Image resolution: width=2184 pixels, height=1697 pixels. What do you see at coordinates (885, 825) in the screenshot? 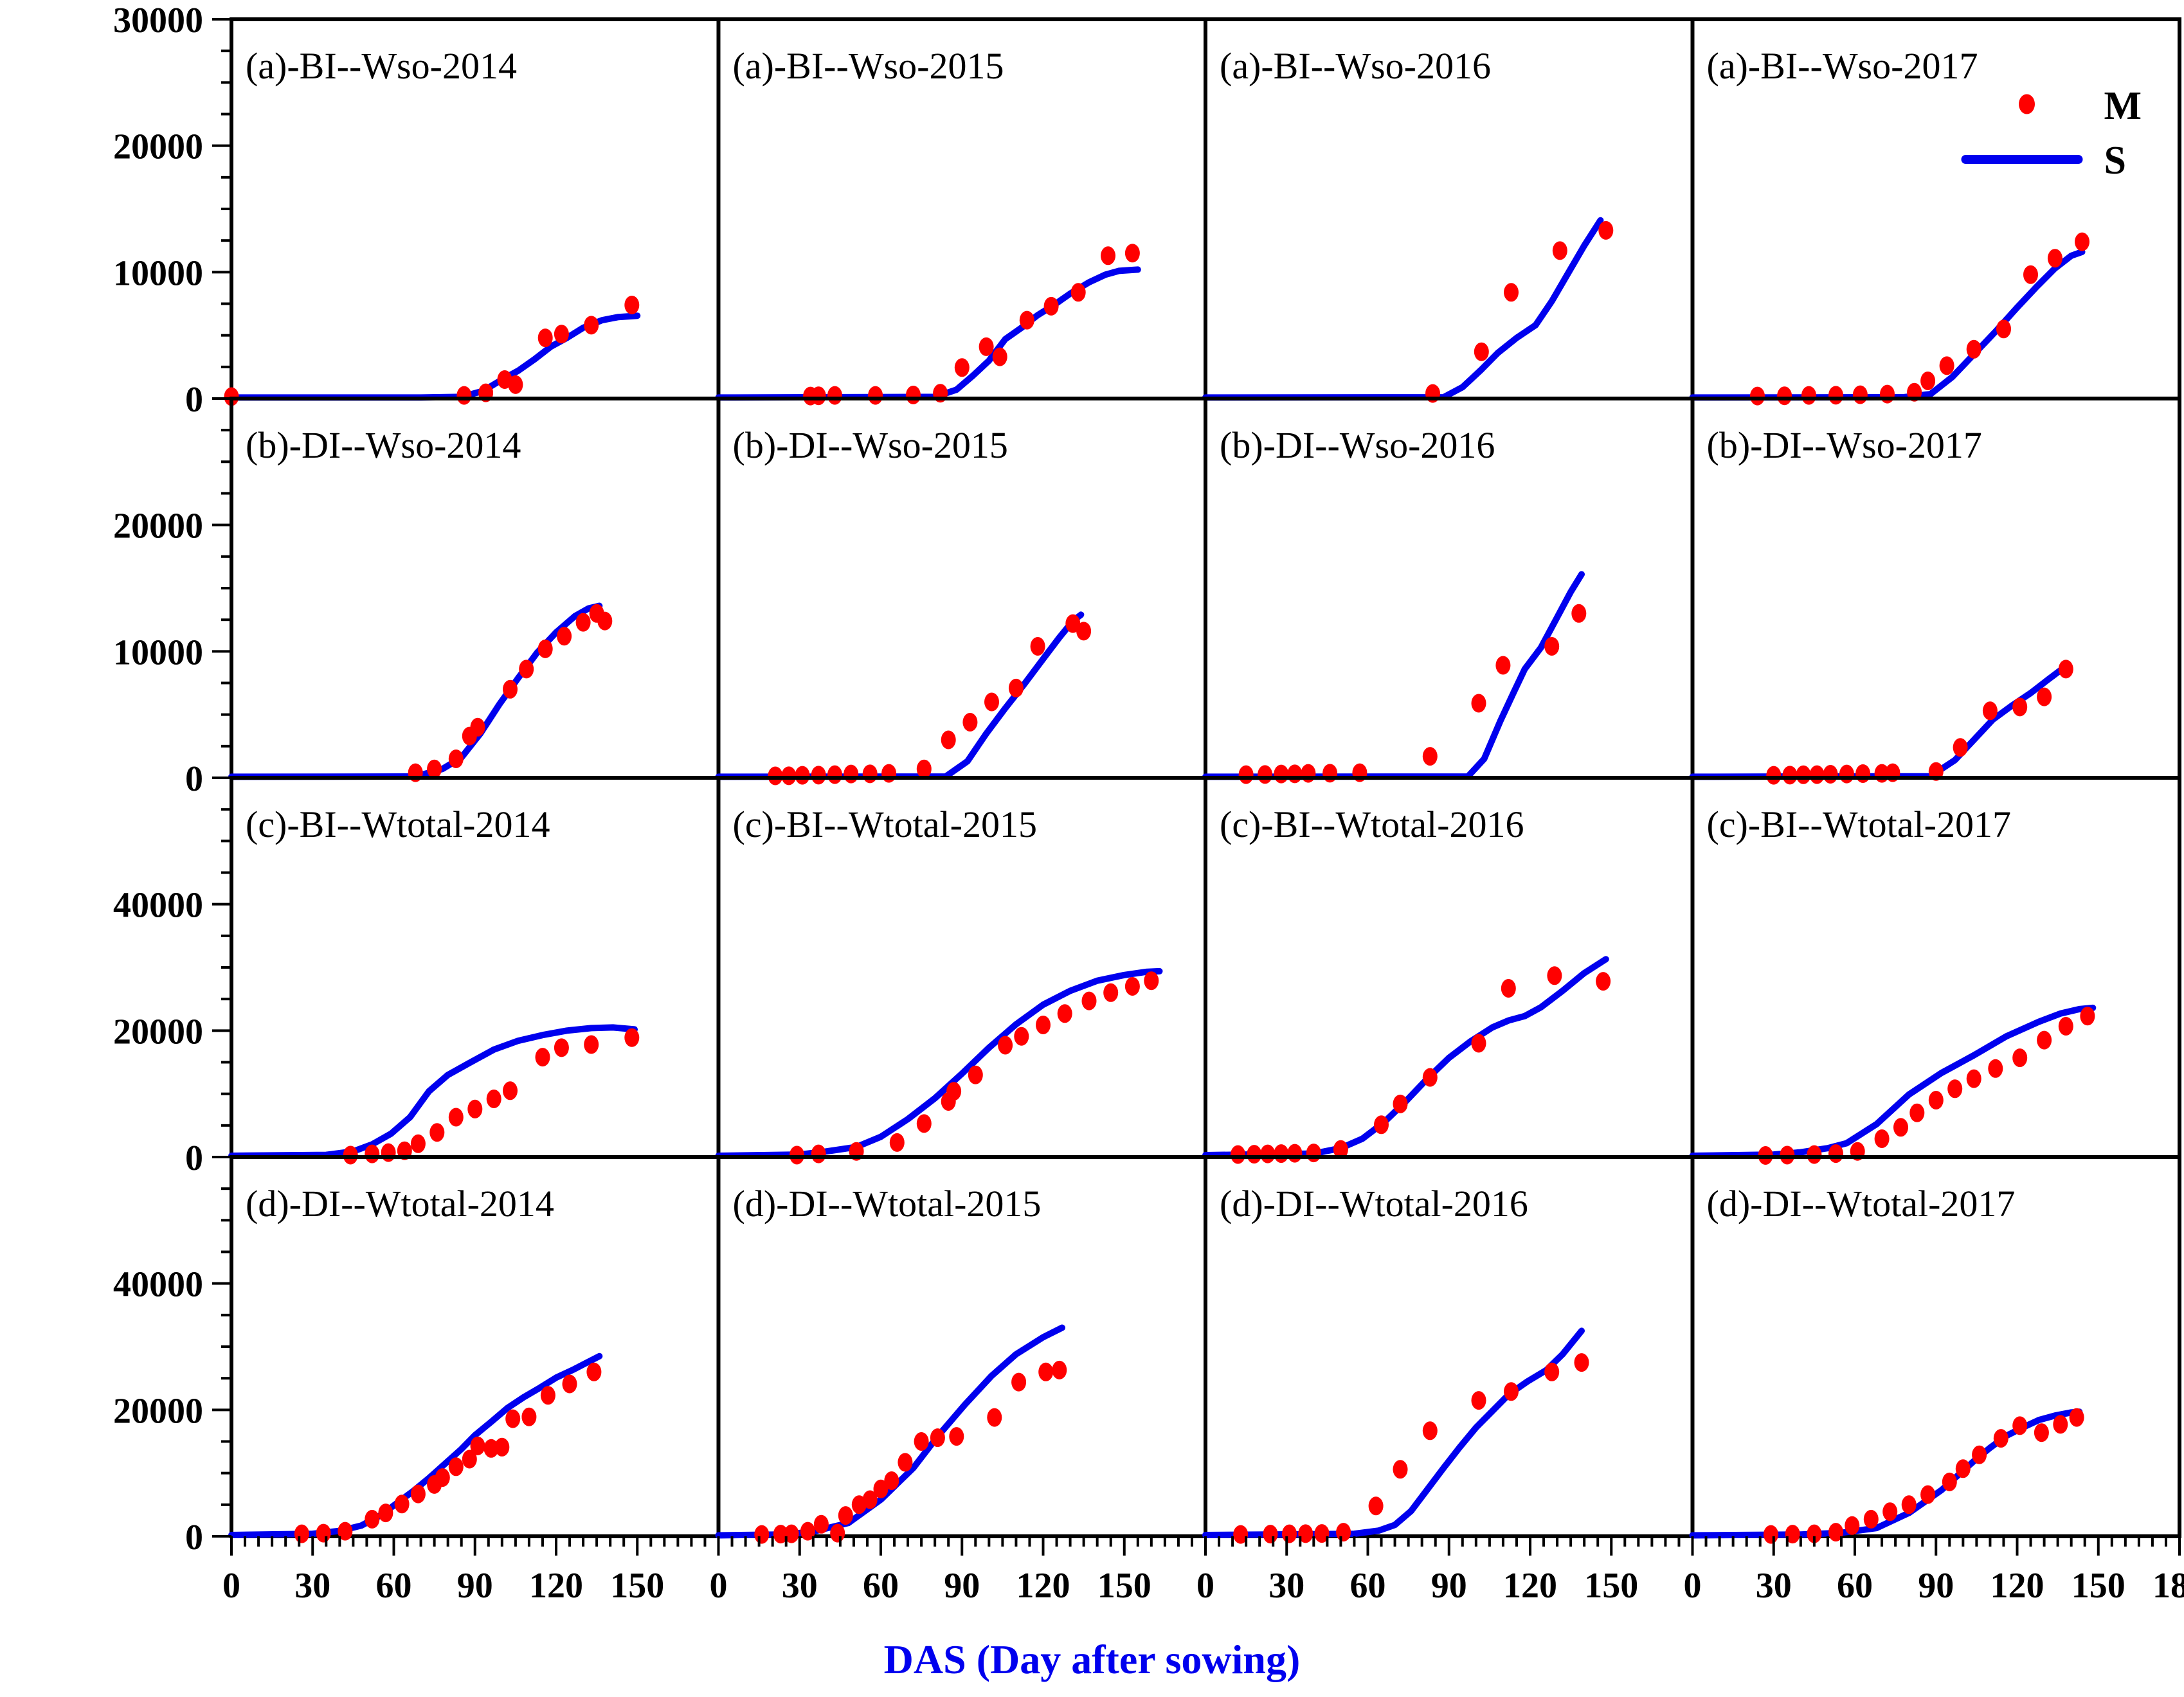
I see `subplot-title-r2c1: (c)-BI--Wtotal-2015` at bounding box center [885, 825].